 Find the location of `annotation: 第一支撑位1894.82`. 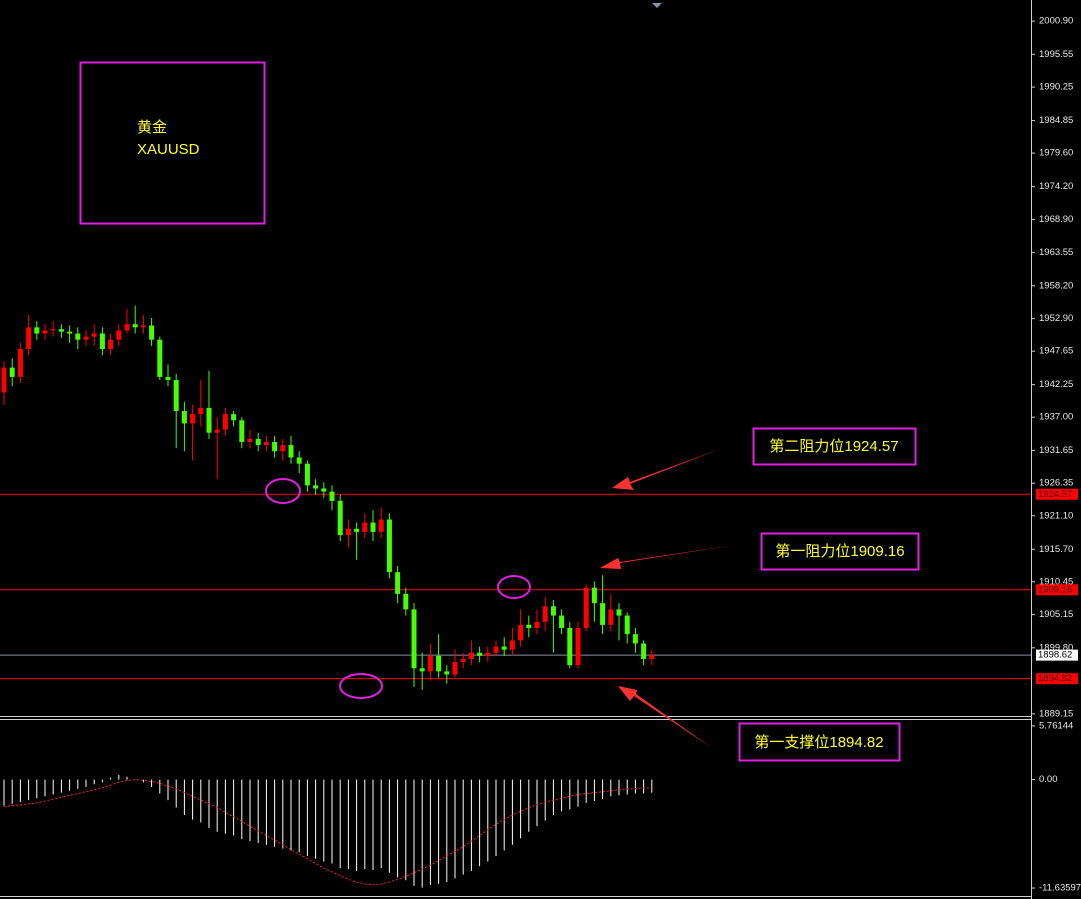

annotation: 第一支撑位1894.82 is located at coordinates (818, 742).